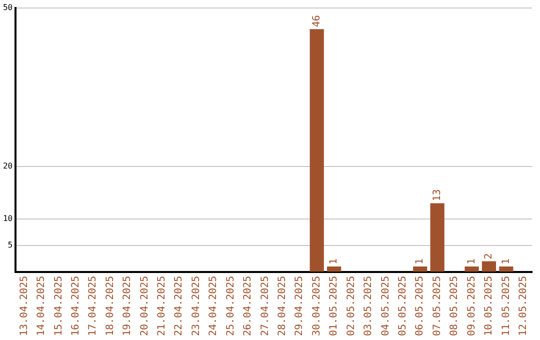 The height and width of the screenshot is (340, 540). What do you see at coordinates (506, 306) in the screenshot?
I see `x-tick-label: 11.05.2025` at bounding box center [506, 306].